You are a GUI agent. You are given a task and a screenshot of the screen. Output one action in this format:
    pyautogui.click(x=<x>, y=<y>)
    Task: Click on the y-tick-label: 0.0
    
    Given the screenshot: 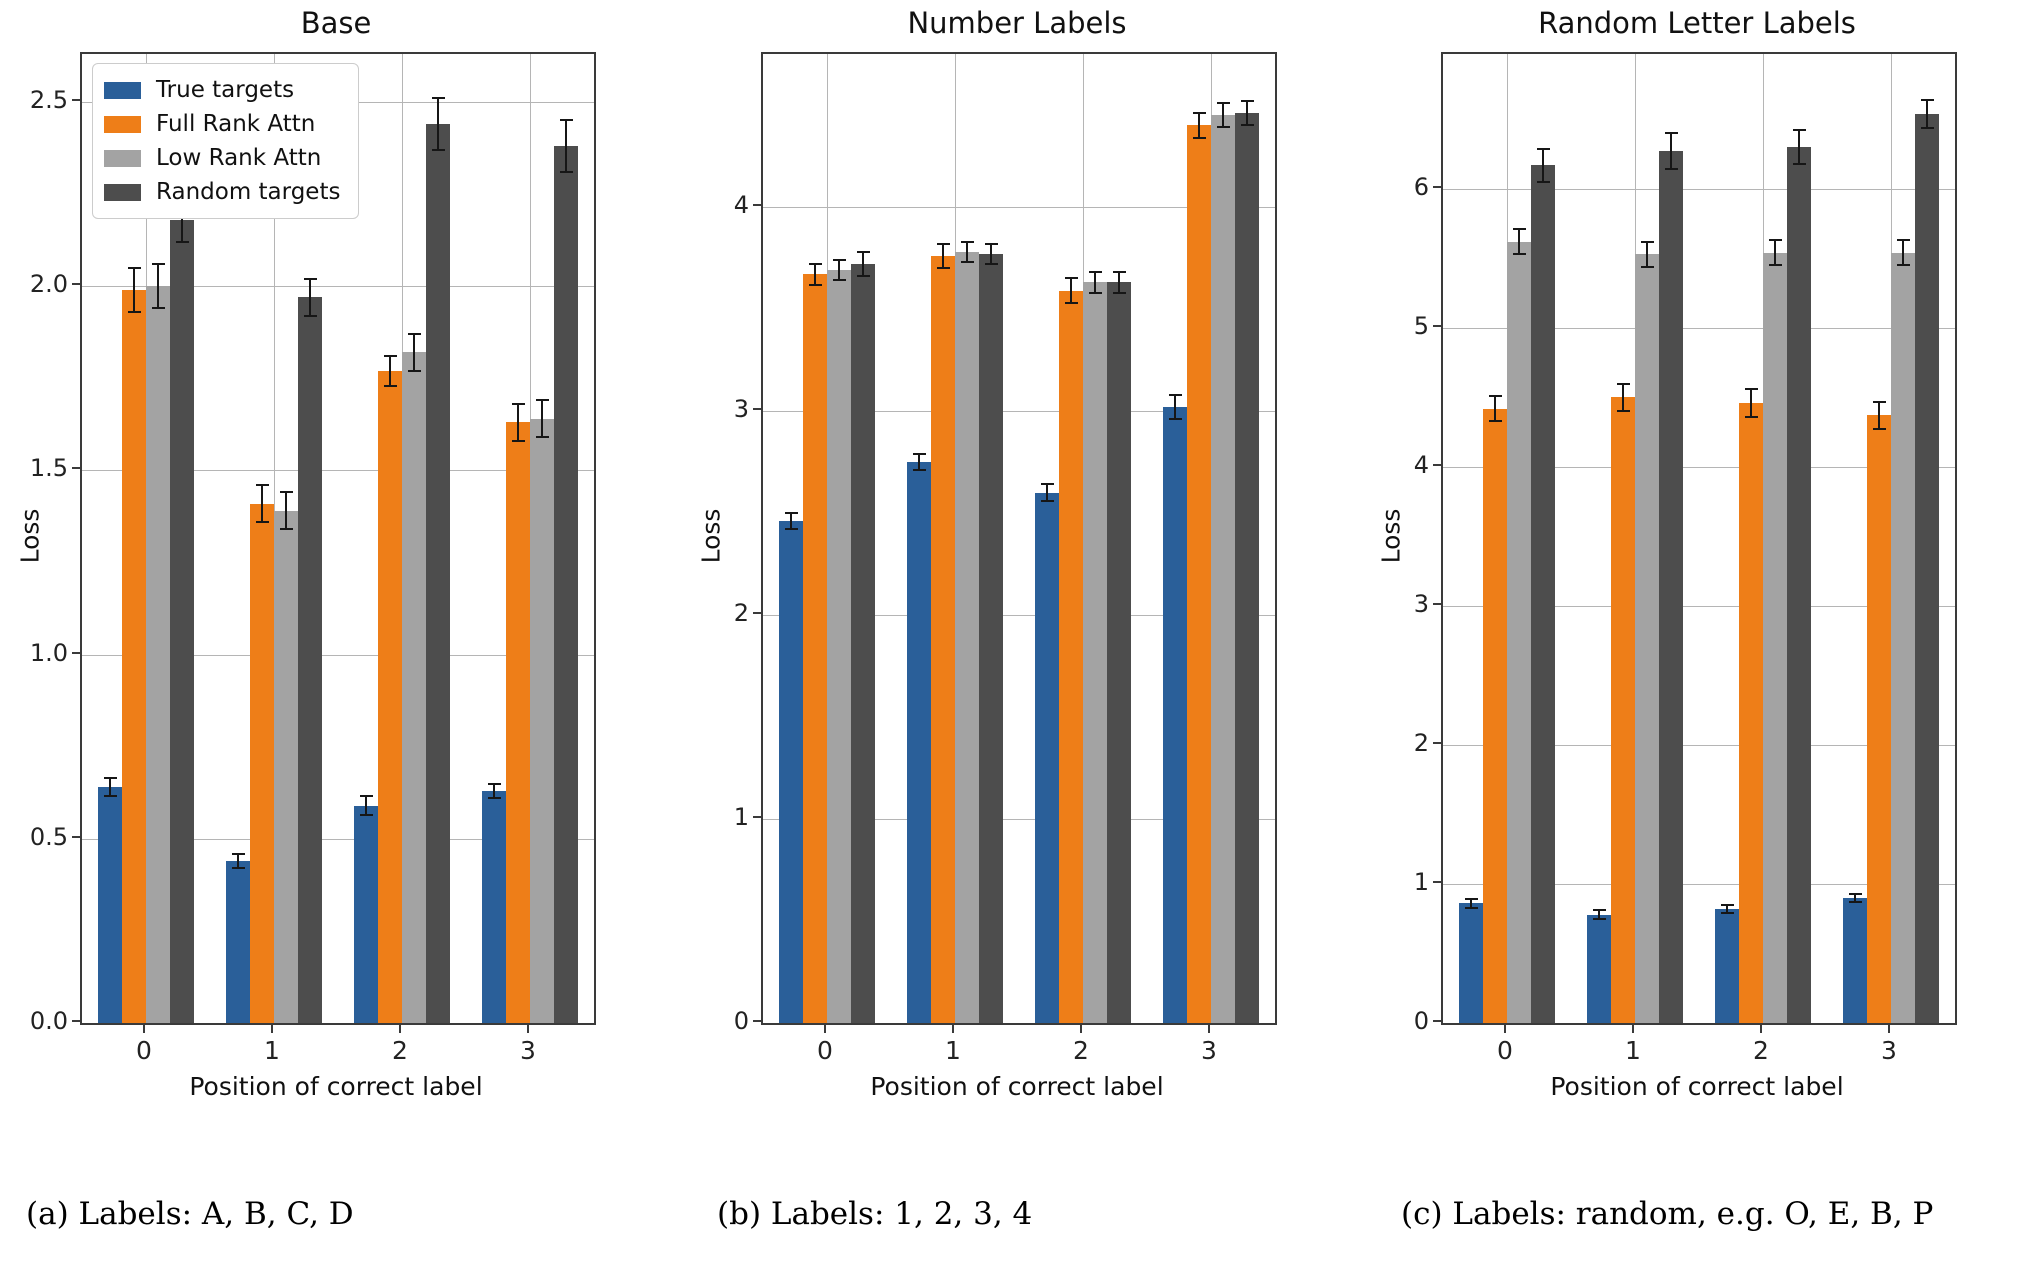 What is the action you would take?
    pyautogui.click(x=48, y=1021)
    